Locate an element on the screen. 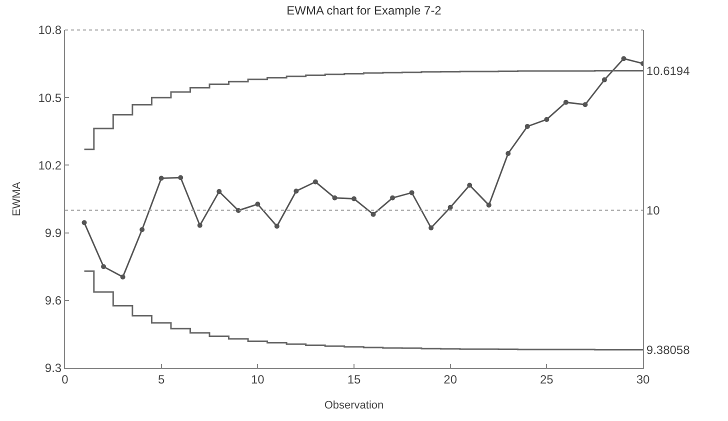  chart-title: EWMA chart for Example 7-2 is located at coordinates (364, 11).